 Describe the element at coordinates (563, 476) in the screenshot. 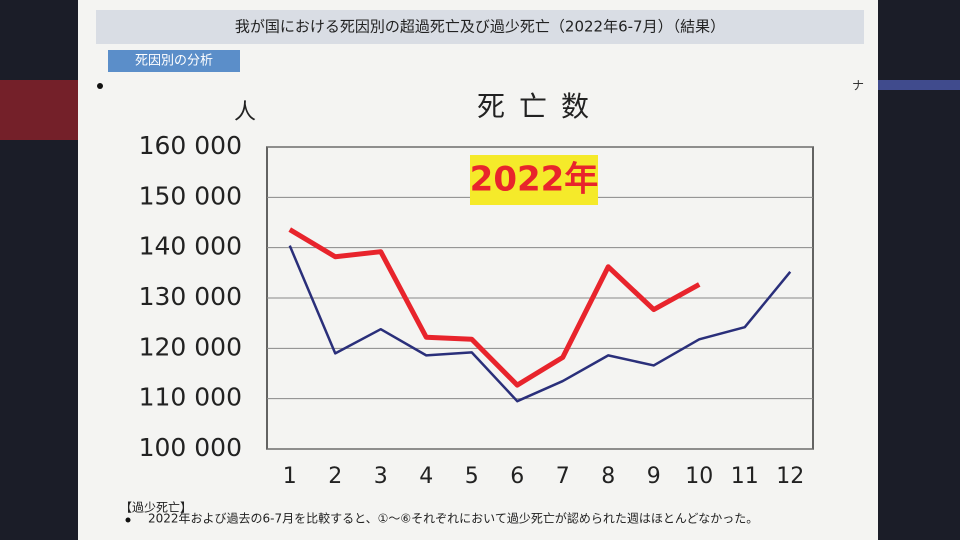

I see `x-tick-label: 7` at that location.